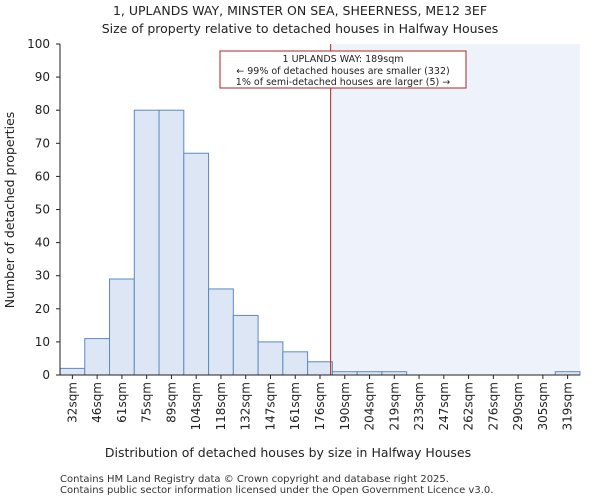 The image size is (600, 500). What do you see at coordinates (42, 243) in the screenshot?
I see `y-tick-label-40: 40` at bounding box center [42, 243].